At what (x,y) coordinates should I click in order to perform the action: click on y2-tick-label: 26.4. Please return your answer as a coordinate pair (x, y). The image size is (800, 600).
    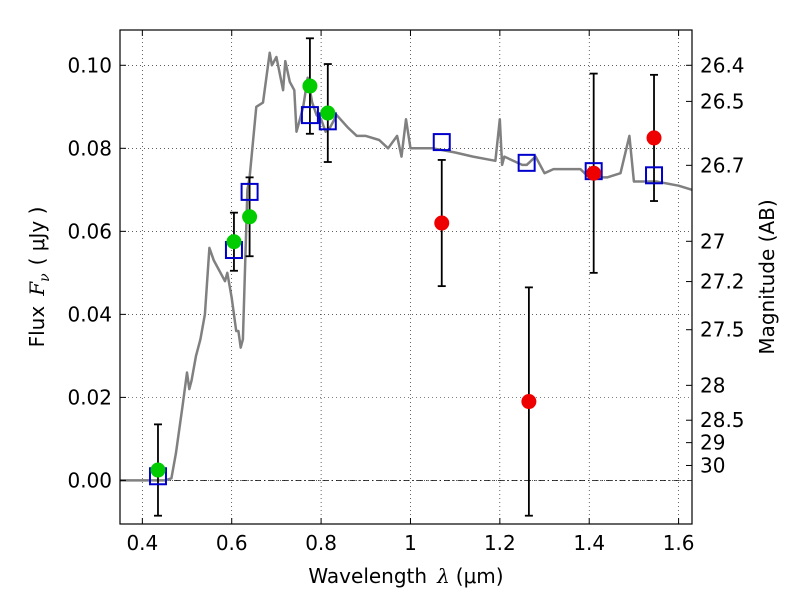
    Looking at the image, I should click on (722, 65).